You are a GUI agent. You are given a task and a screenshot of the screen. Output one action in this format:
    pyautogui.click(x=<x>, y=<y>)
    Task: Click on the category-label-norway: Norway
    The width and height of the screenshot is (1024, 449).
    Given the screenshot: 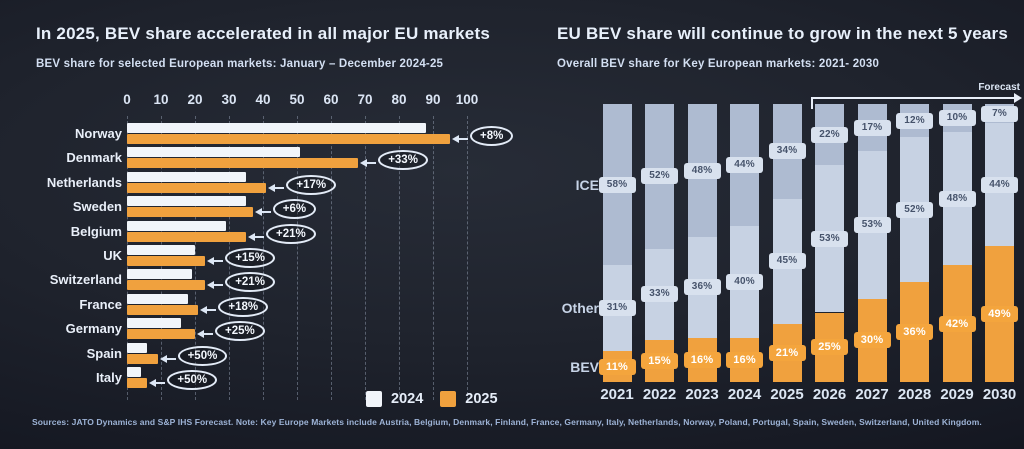 What is the action you would take?
    pyautogui.click(x=98, y=133)
    